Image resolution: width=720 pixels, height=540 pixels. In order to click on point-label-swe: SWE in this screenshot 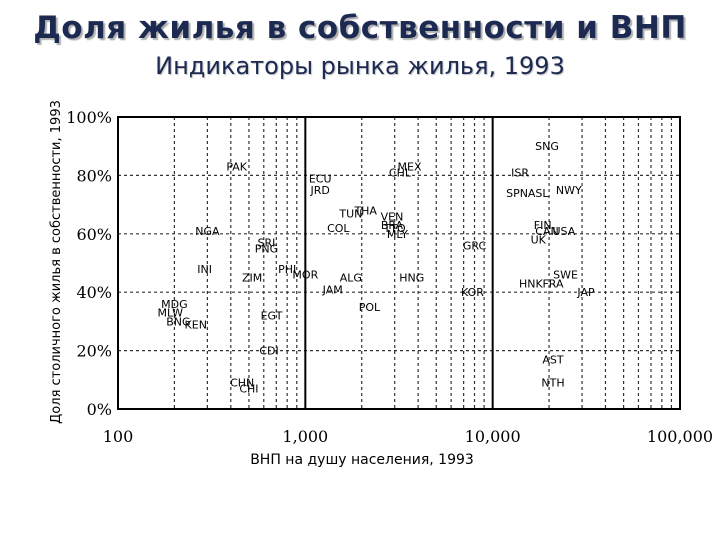, I will do `click(565, 275)`.